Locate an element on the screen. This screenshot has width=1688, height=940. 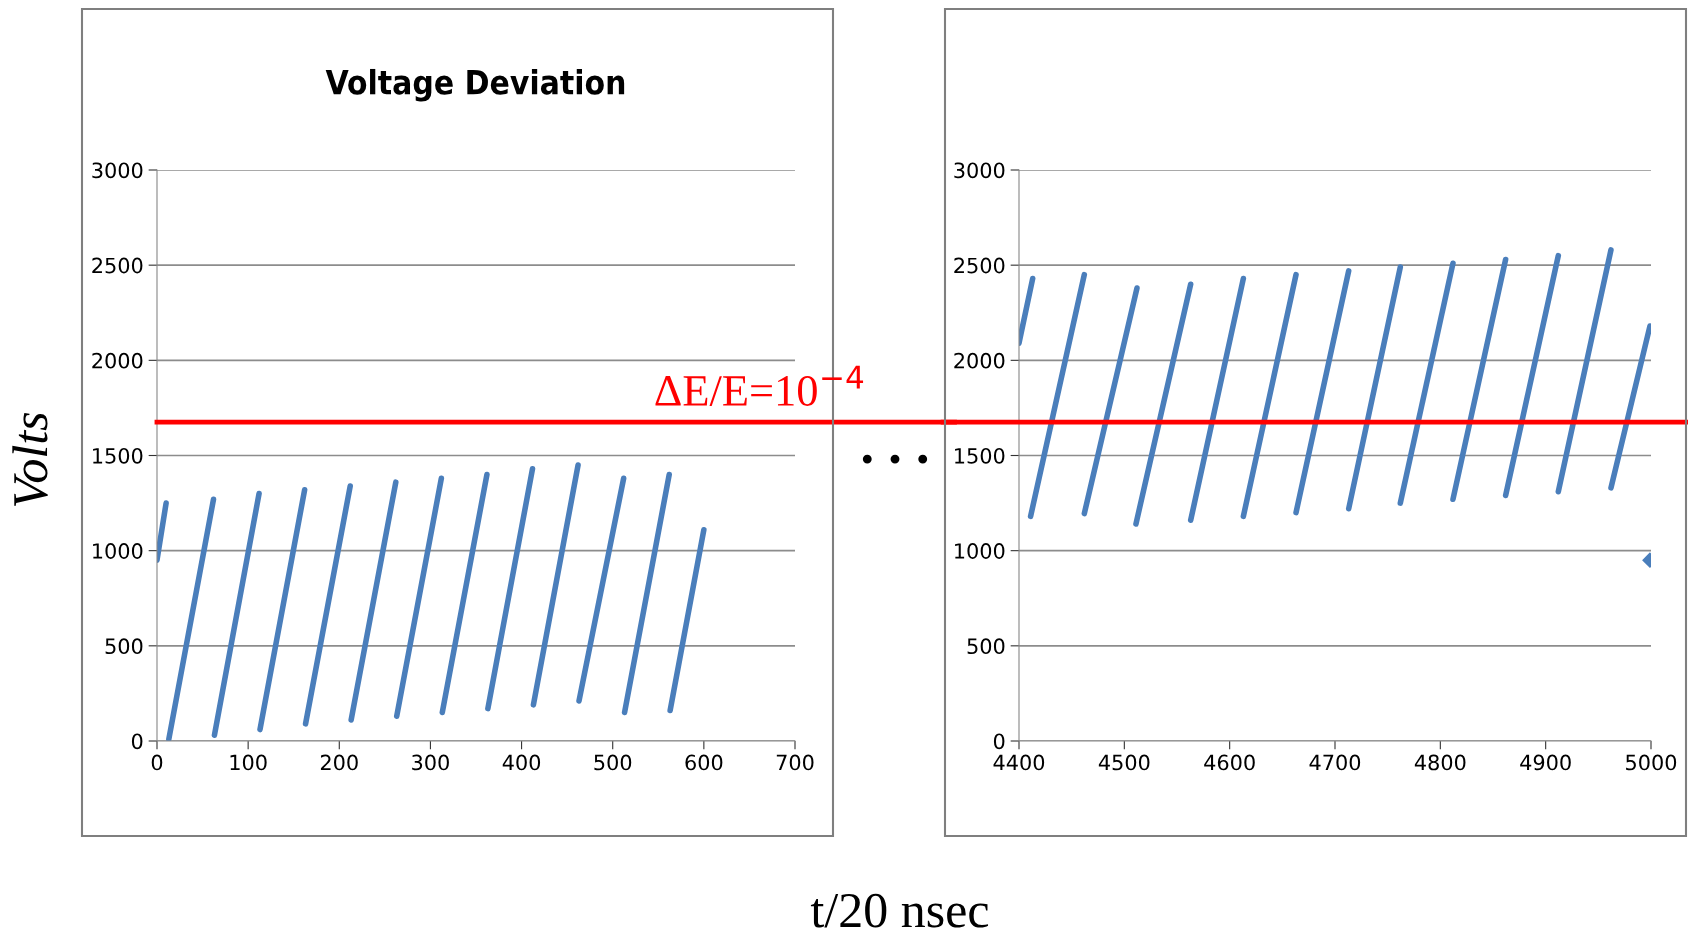
x-tick-label: 4500 is located at coordinates (1124, 762).